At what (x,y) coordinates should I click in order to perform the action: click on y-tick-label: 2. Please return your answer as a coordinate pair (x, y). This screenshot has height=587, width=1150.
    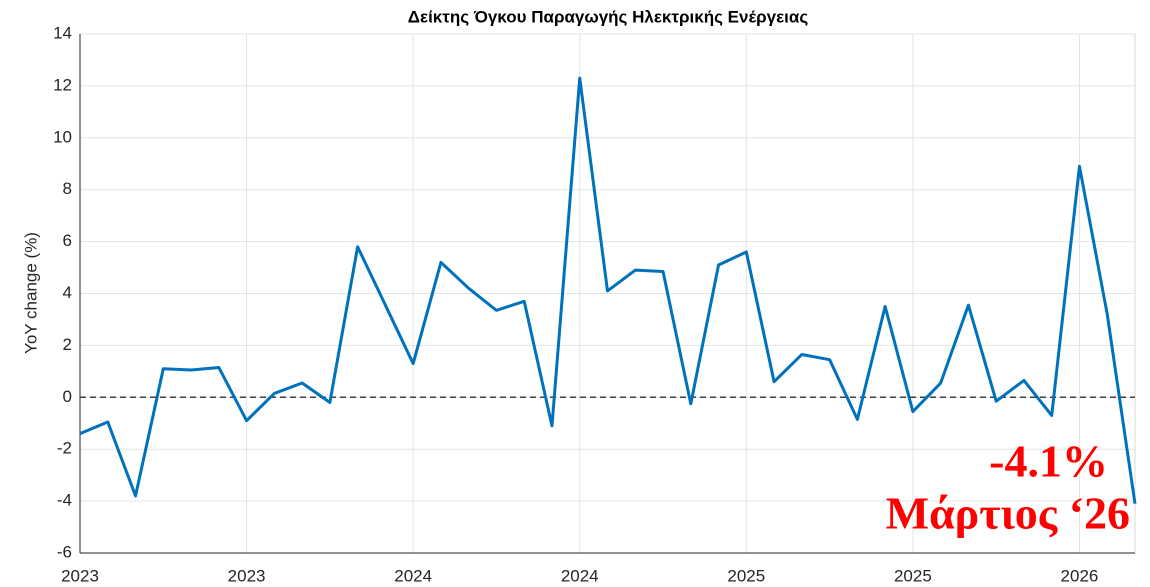
    Looking at the image, I should click on (67, 344).